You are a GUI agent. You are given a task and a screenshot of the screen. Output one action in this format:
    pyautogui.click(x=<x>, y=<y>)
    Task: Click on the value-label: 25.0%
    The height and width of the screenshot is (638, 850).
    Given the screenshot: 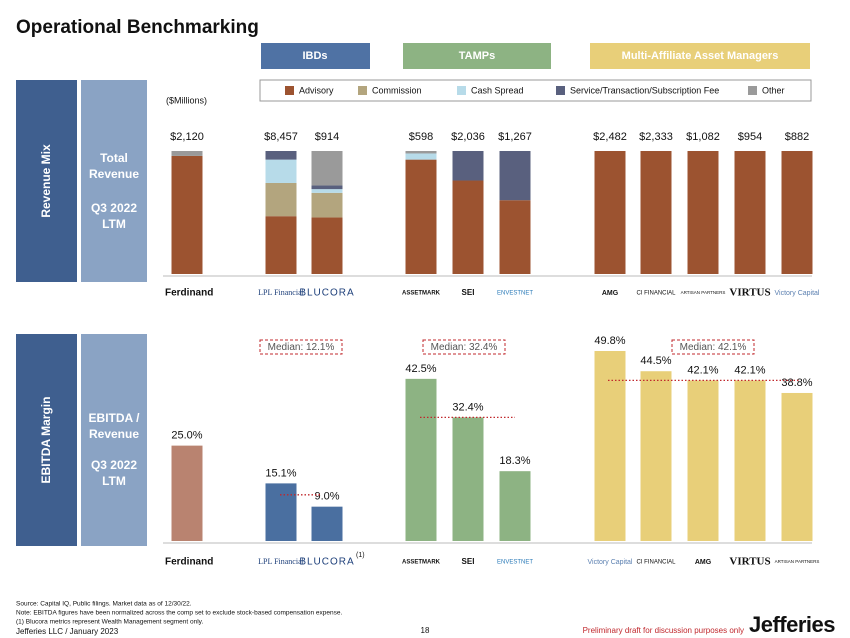 What is the action you would take?
    pyautogui.click(x=186, y=436)
    